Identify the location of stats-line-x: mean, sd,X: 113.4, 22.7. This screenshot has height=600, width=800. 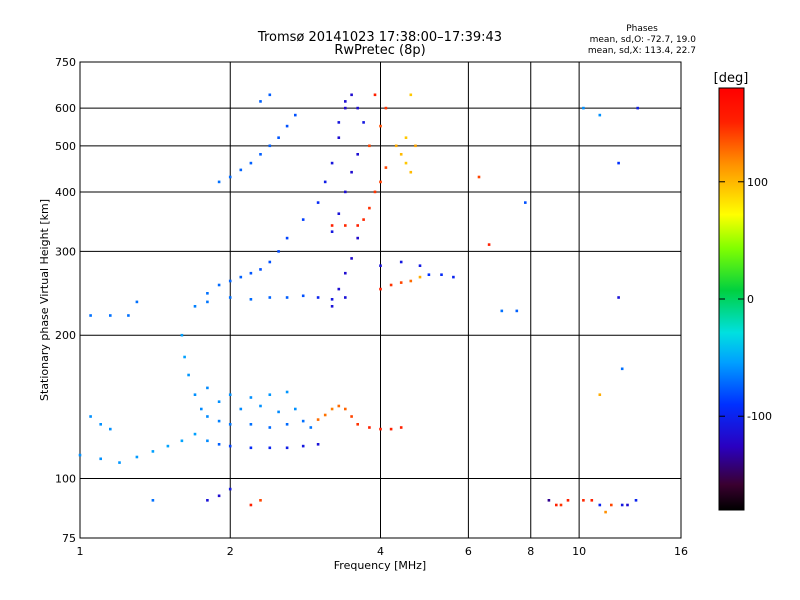
(642, 51).